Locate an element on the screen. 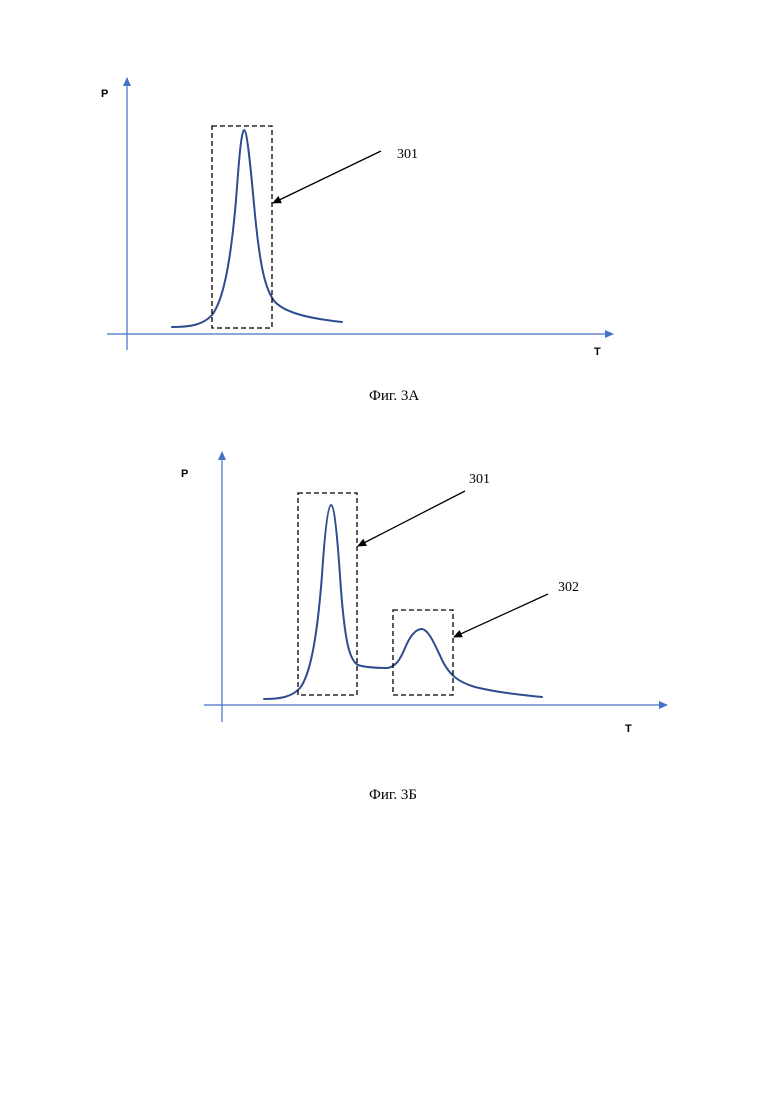  fig3b-caption: Фиг. 3Б is located at coordinates (393, 795).